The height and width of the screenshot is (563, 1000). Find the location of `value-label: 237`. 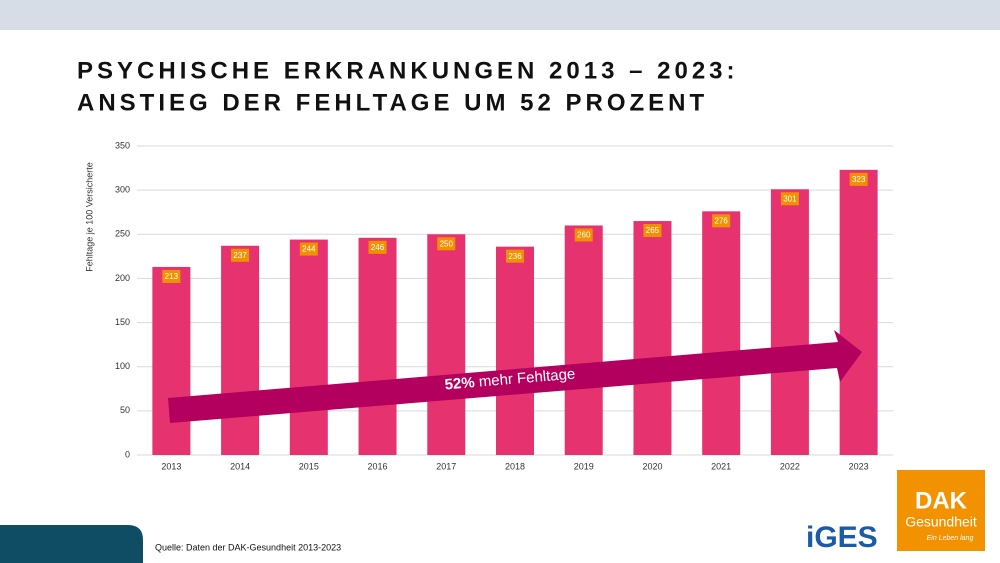

value-label: 237 is located at coordinates (240, 255).